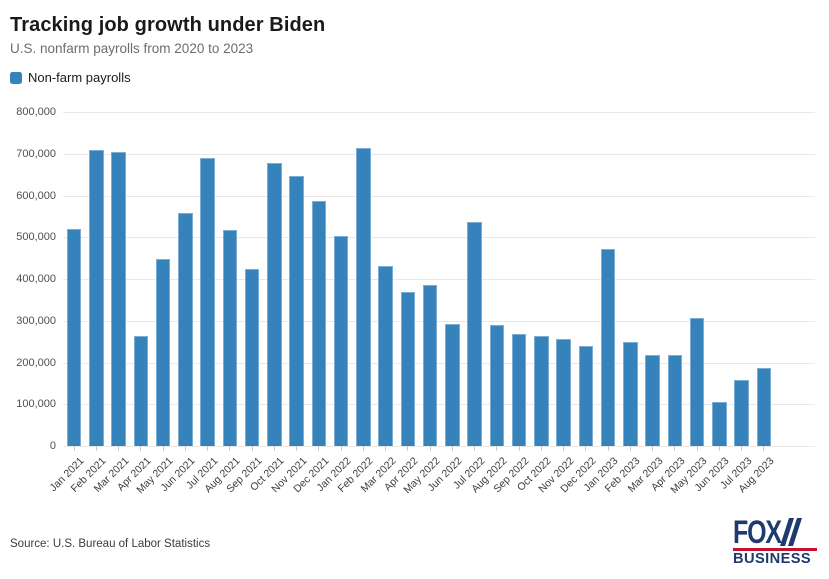  Describe the element at coordinates (608, 347) in the screenshot. I see `bar-jan-2023` at that location.